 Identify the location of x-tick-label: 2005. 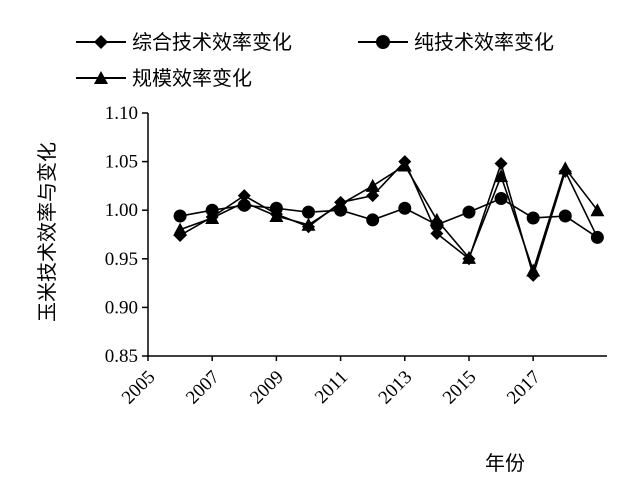
(139, 388).